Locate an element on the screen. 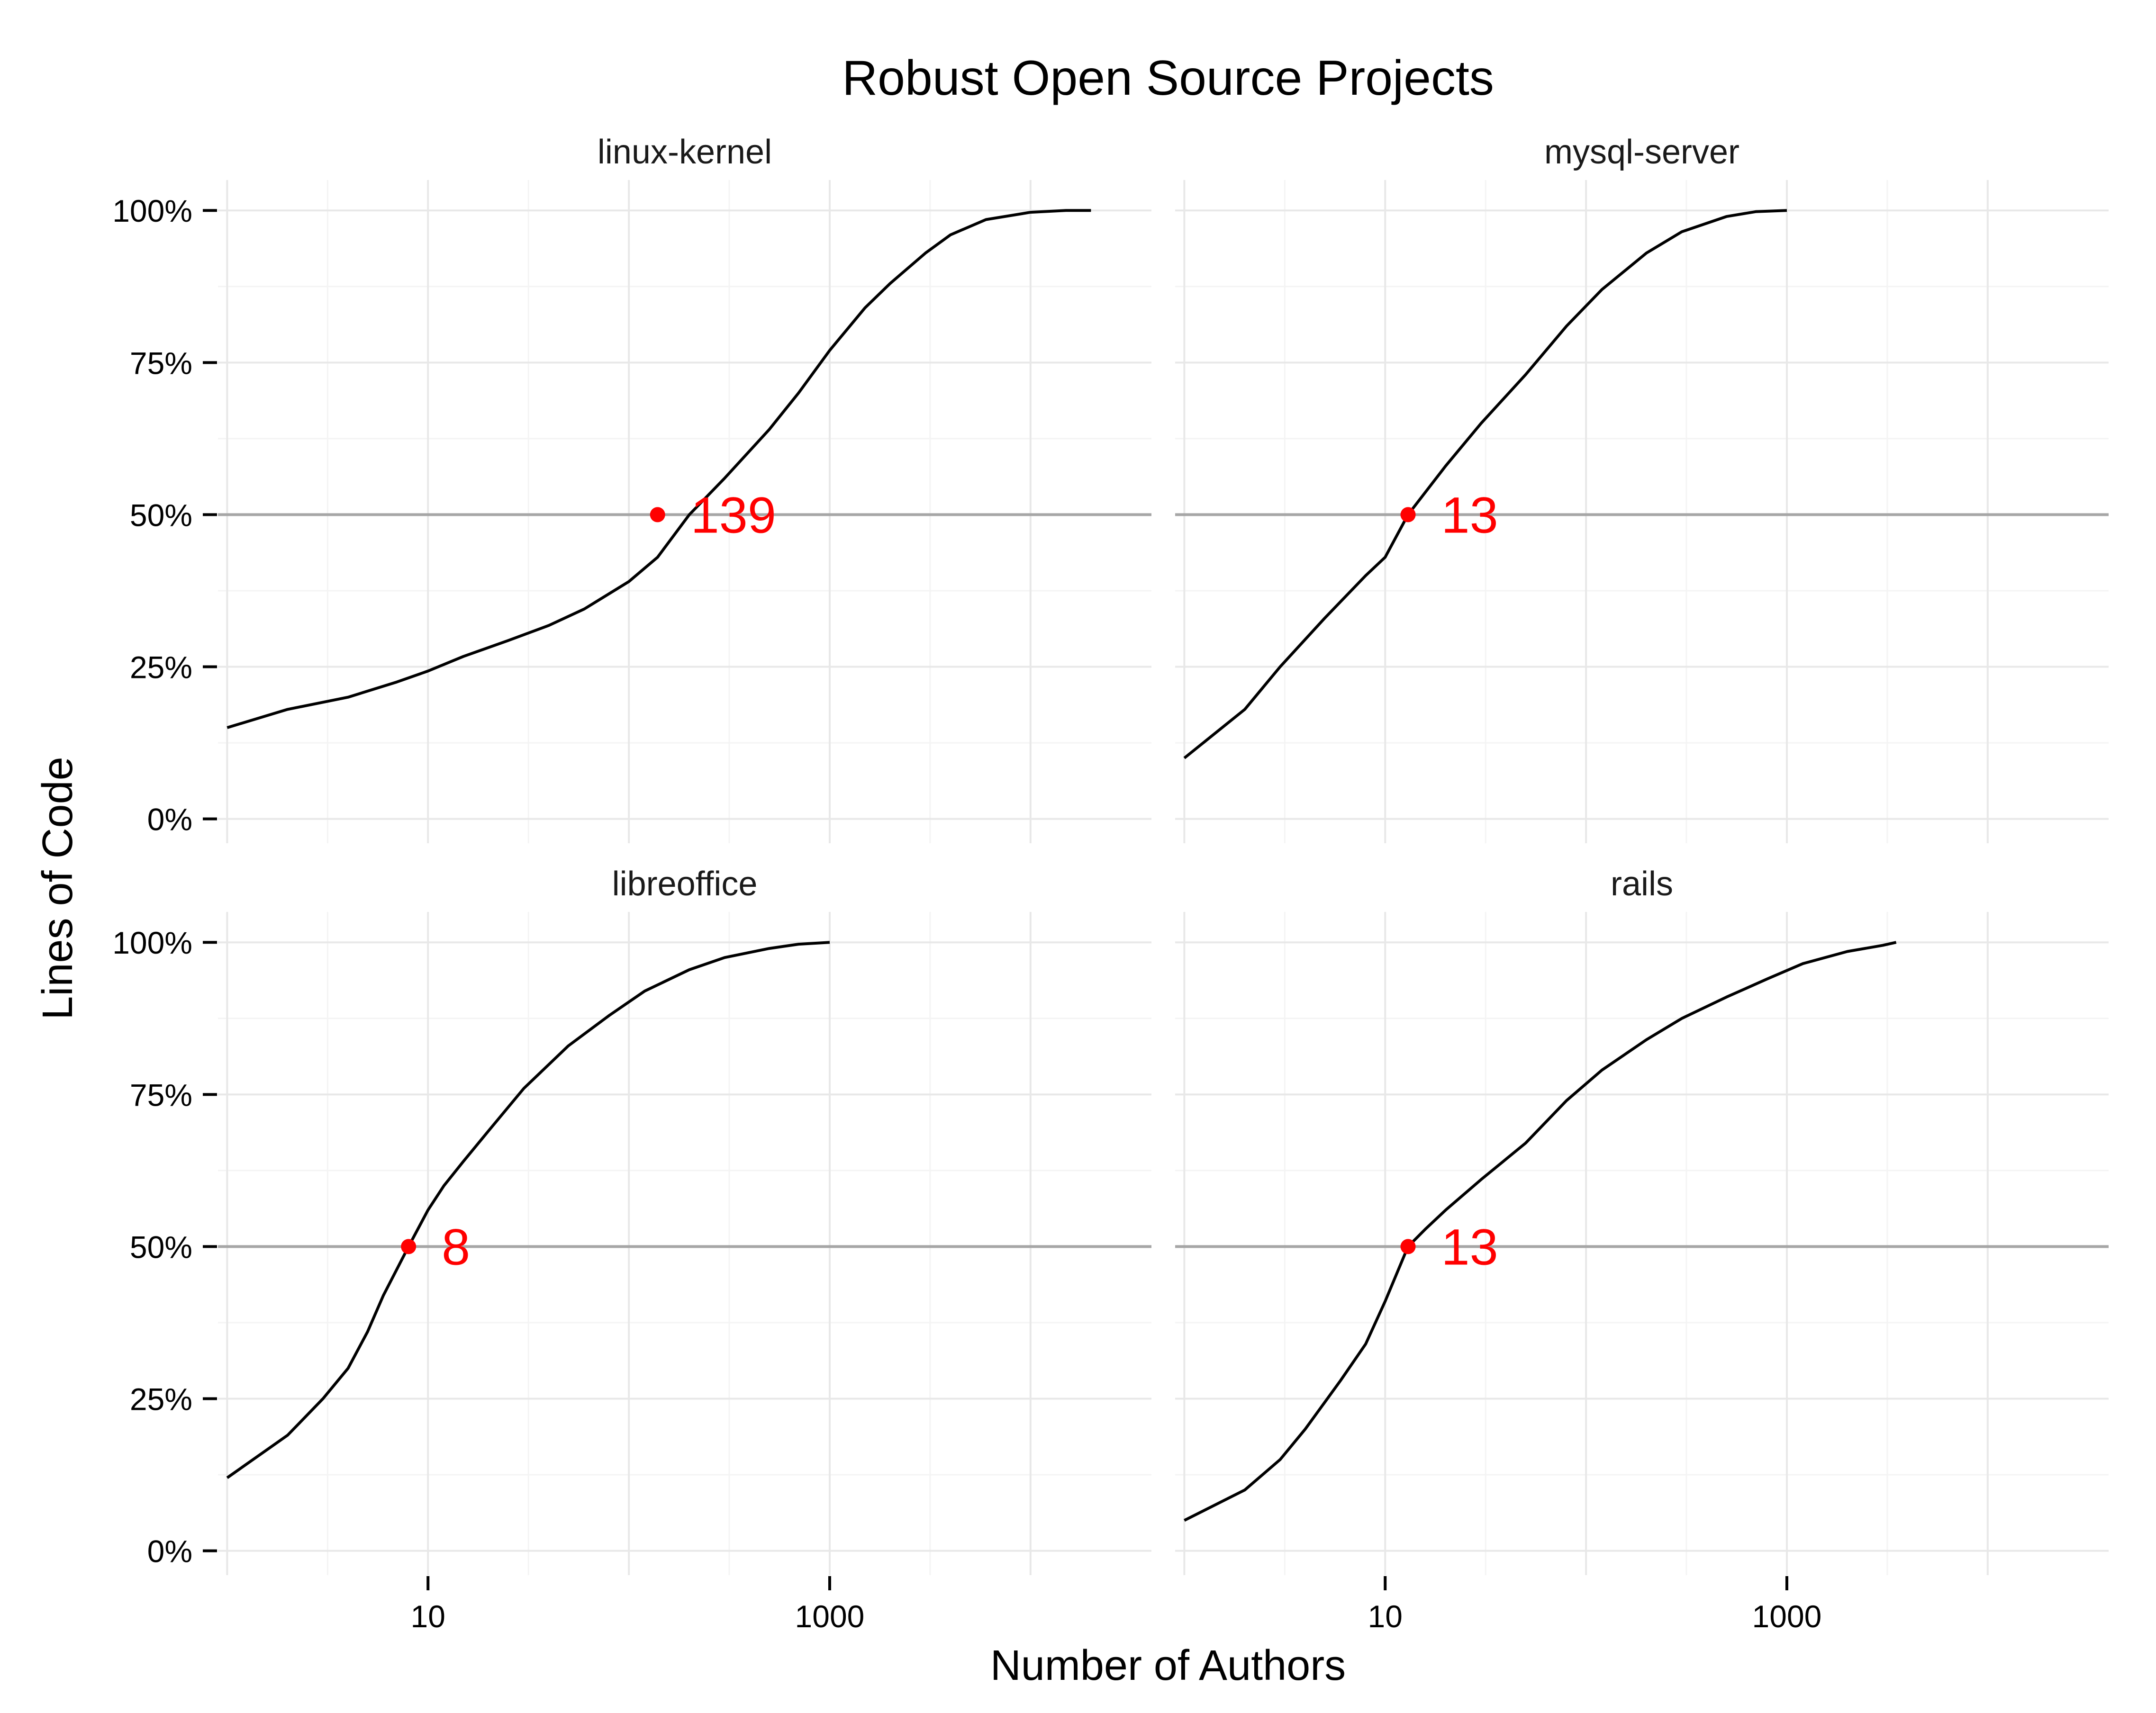 Image resolution: width=2156 pixels, height=1713 pixels. facet-label: libreoffice is located at coordinates (685, 884).